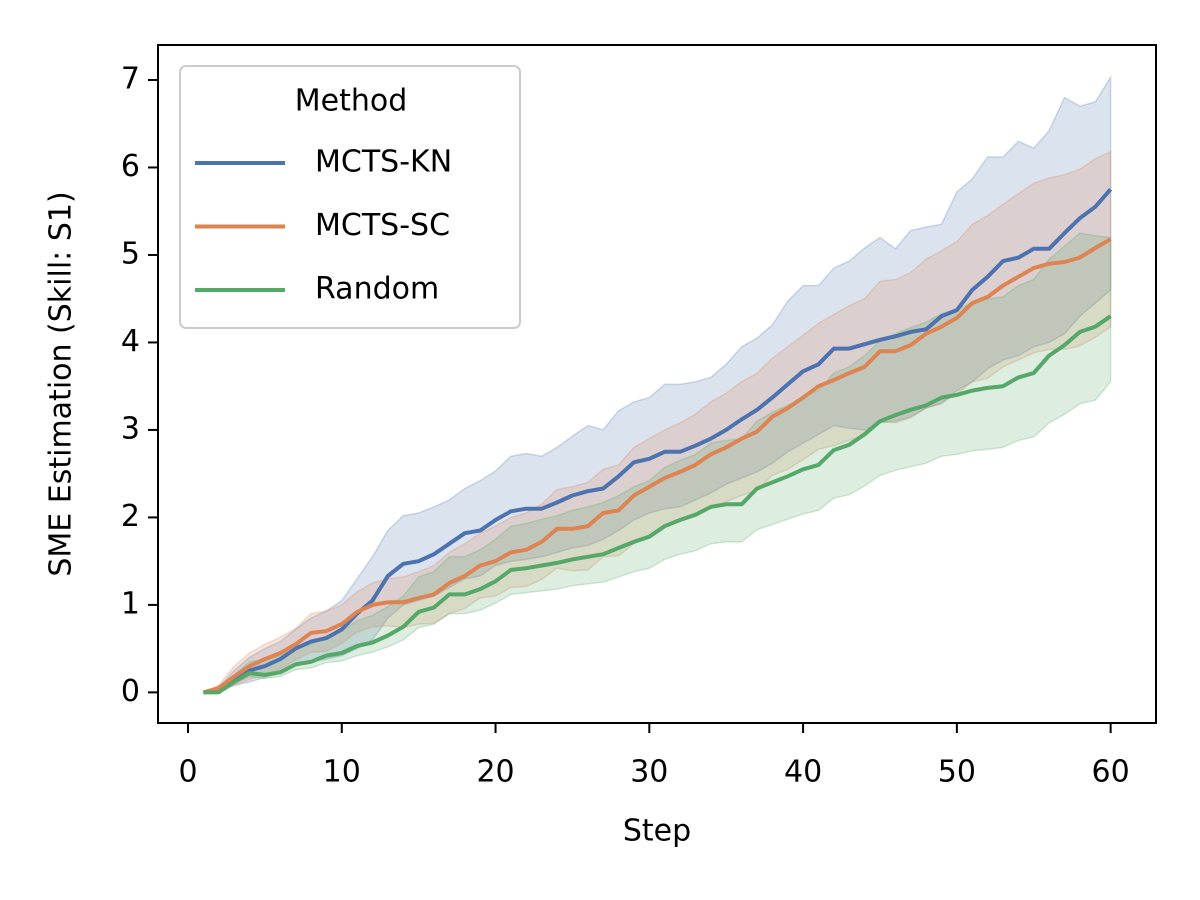 The image size is (1200, 900). What do you see at coordinates (957, 772) in the screenshot?
I see `x-tick-label: 50` at bounding box center [957, 772].